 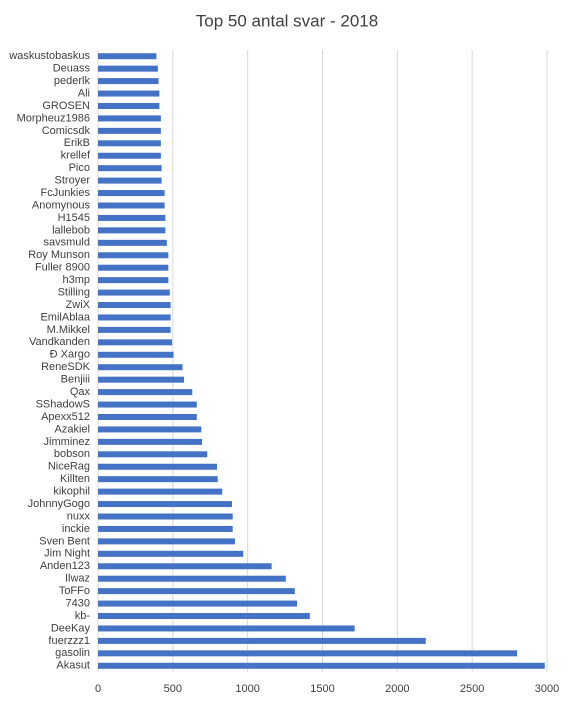 What do you see at coordinates (69, 641) in the screenshot?
I see `y-tick-label: fuerzzz1` at bounding box center [69, 641].